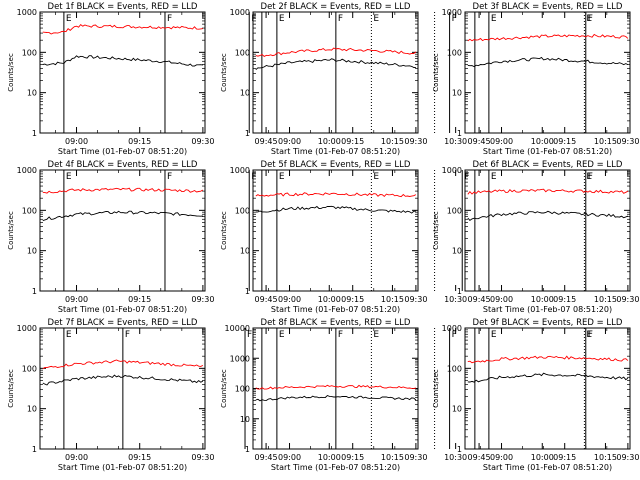 The image size is (640, 480). Describe the element at coordinates (548, 323) in the screenshot. I see `panel-title: Det 9f BLACK = Events, RED = LLD` at that location.